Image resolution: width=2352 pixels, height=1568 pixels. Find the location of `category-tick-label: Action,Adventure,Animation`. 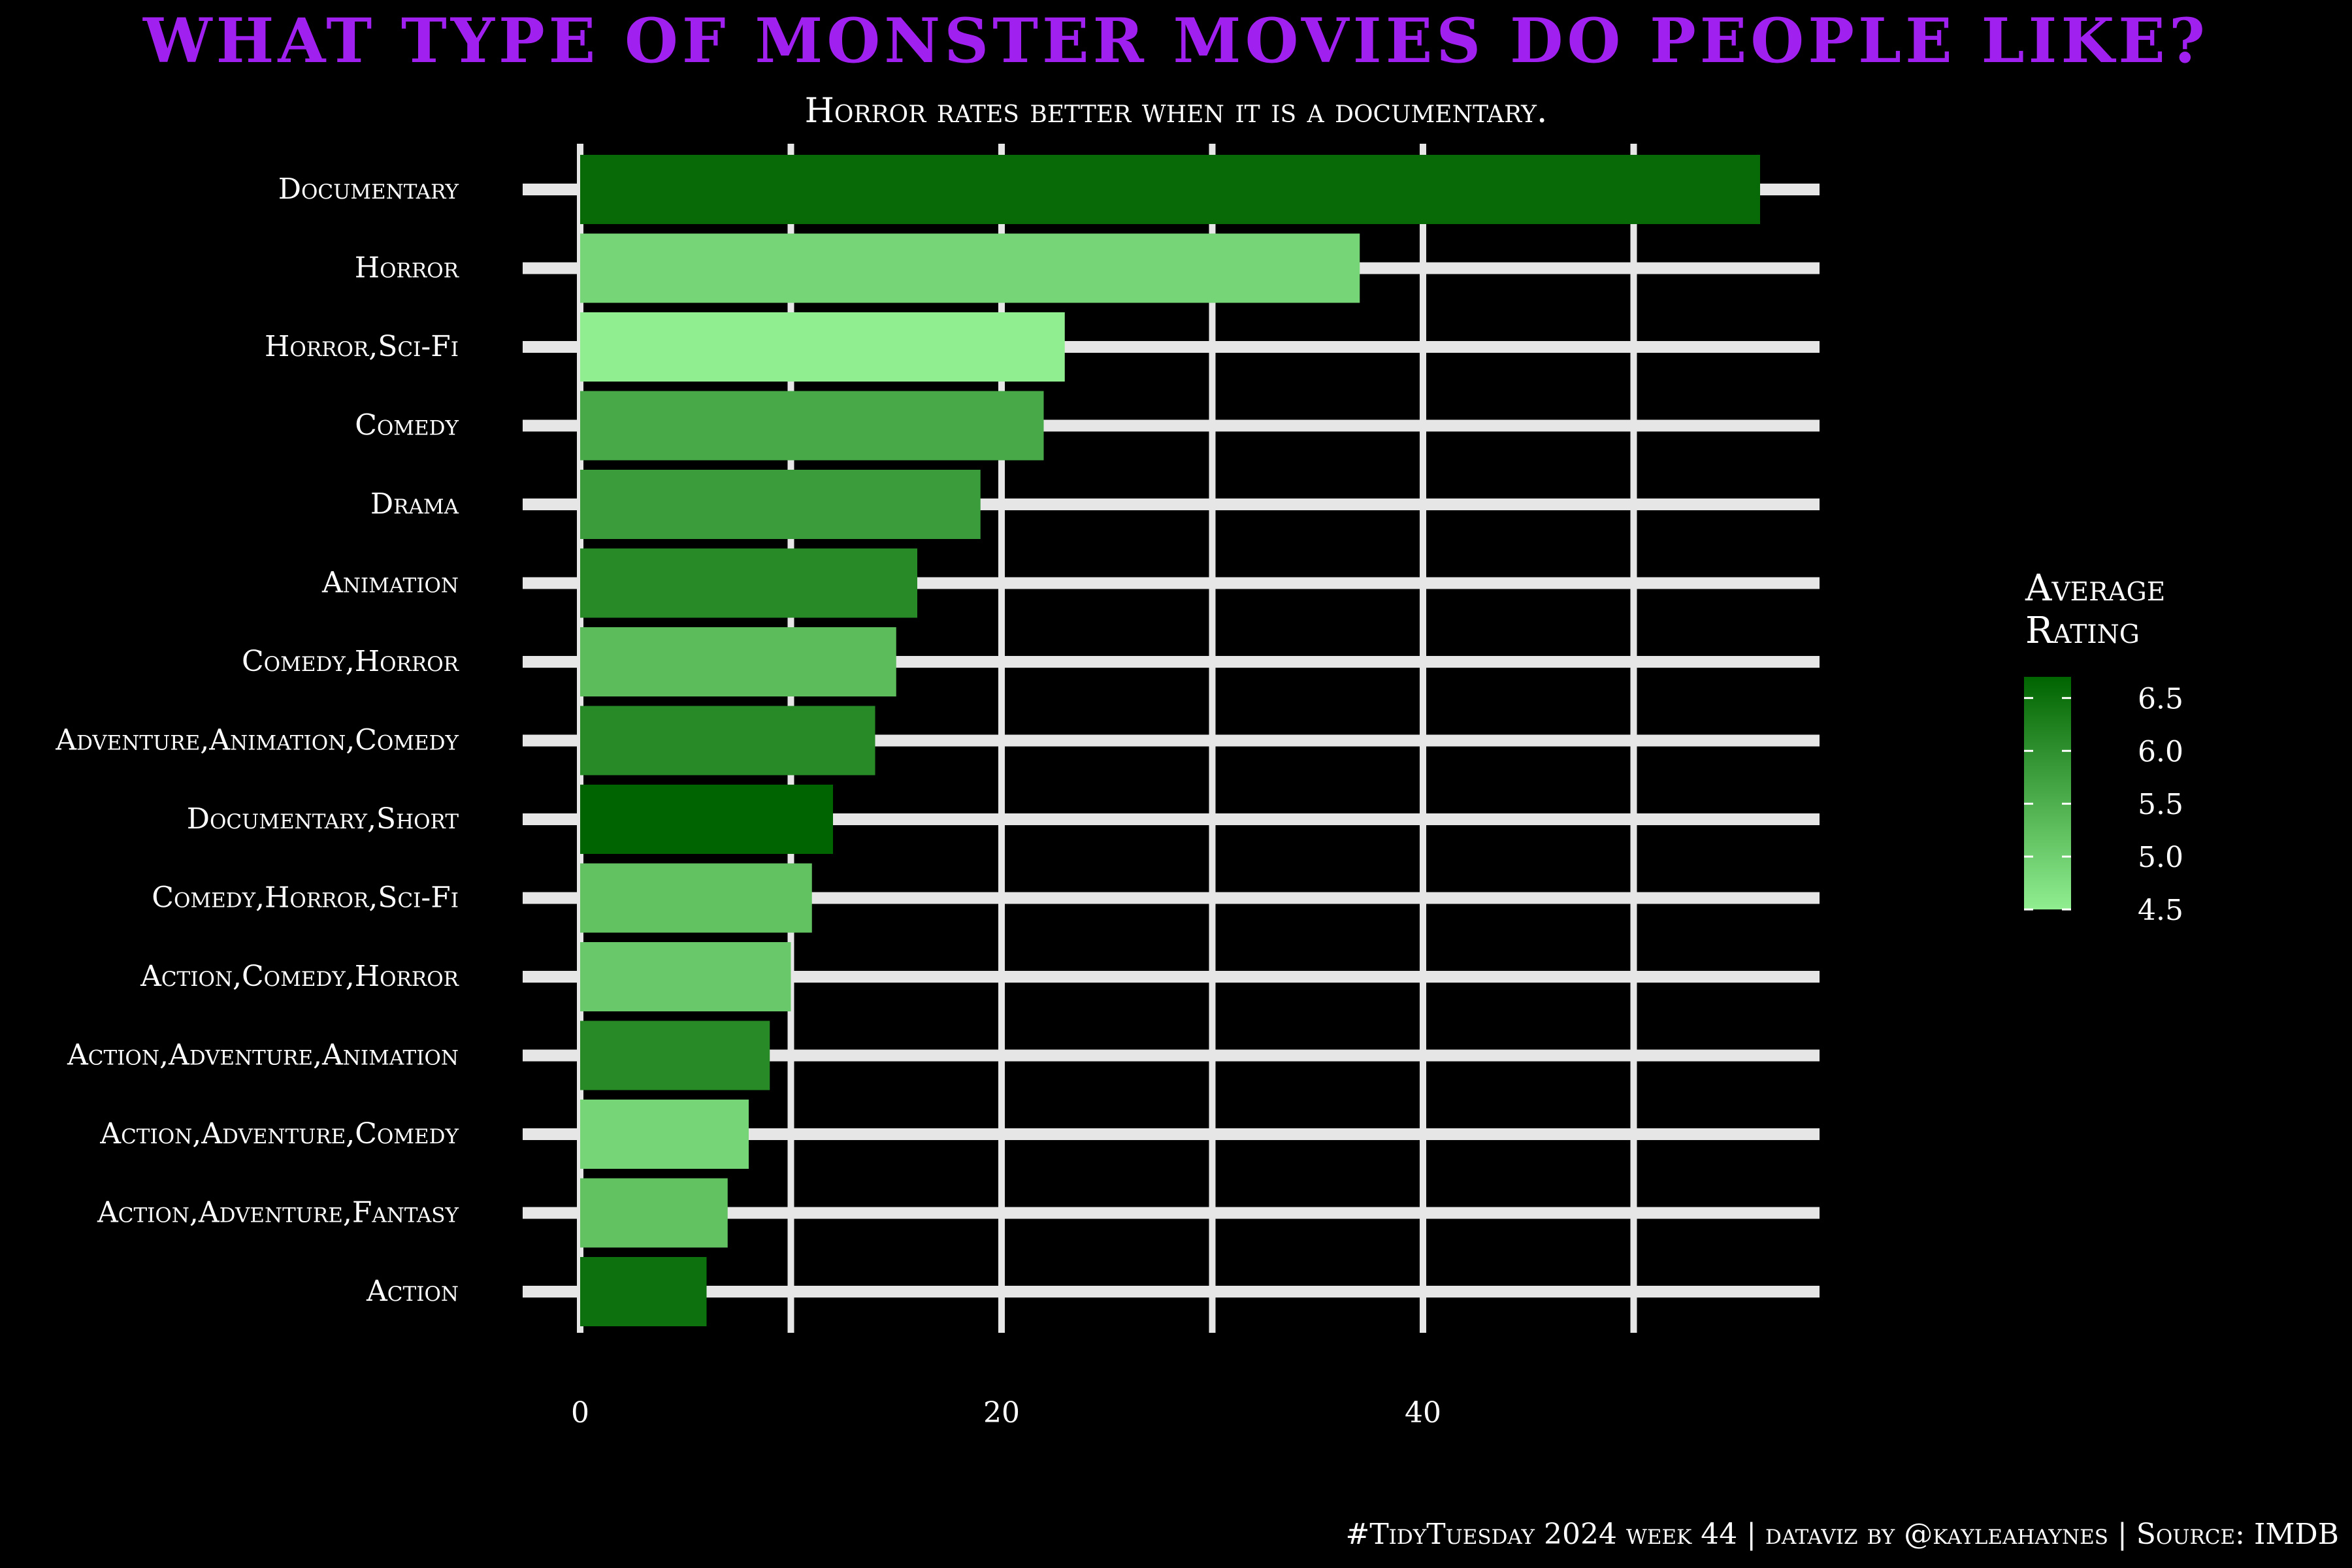

category-tick-label: Action,Adventure,Animation is located at coordinates (263, 1055).